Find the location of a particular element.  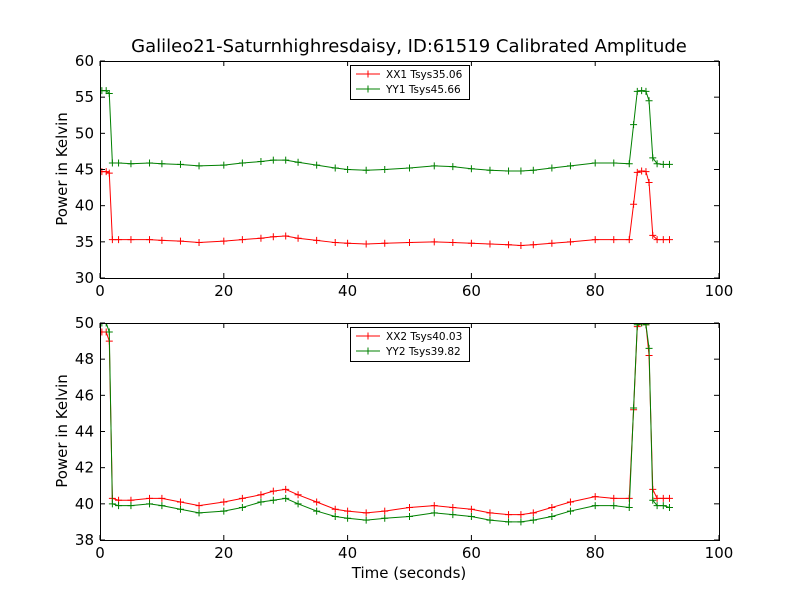

legend-item: YY2 Tsys39.82 is located at coordinates (408, 352).